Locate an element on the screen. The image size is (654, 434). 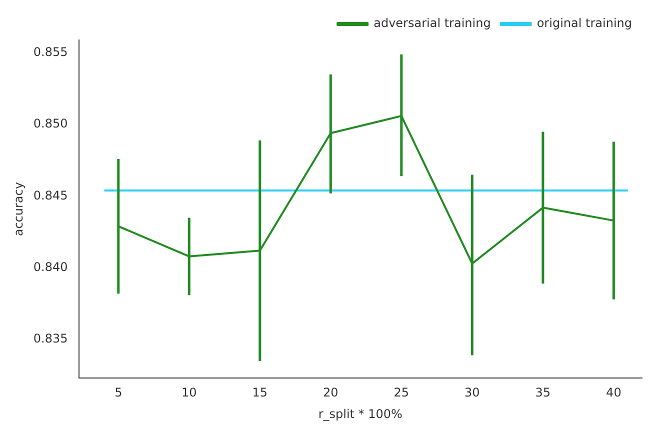
y-axis-title: accuracy is located at coordinates (18, 209).